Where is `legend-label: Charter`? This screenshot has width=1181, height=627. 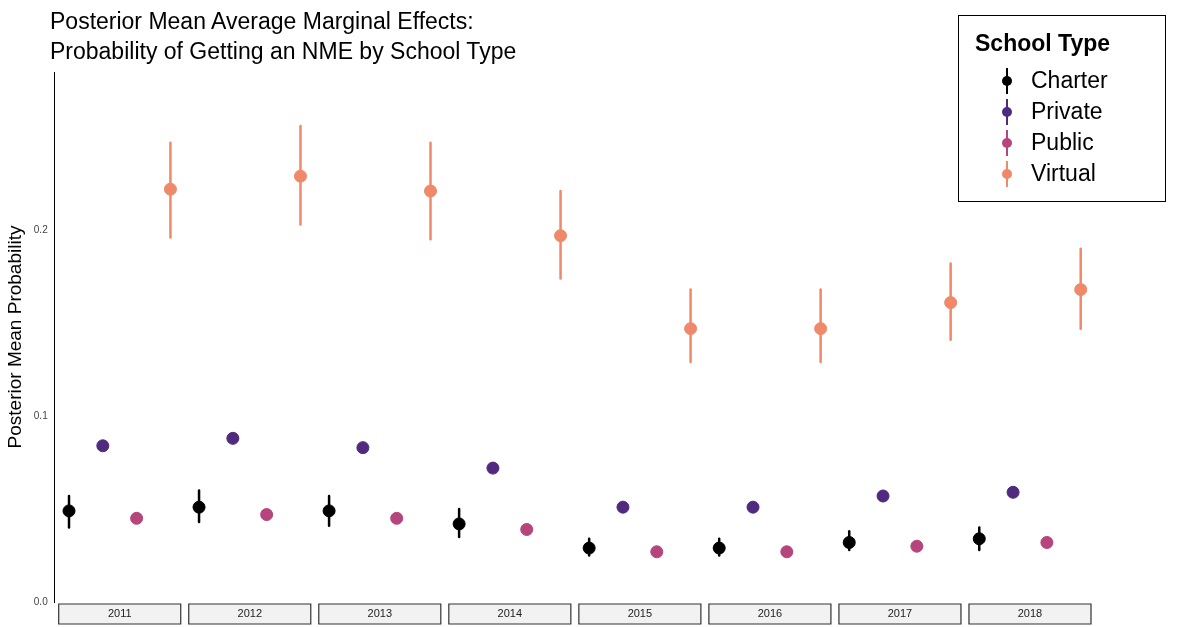
legend-label: Charter is located at coordinates (1069, 80).